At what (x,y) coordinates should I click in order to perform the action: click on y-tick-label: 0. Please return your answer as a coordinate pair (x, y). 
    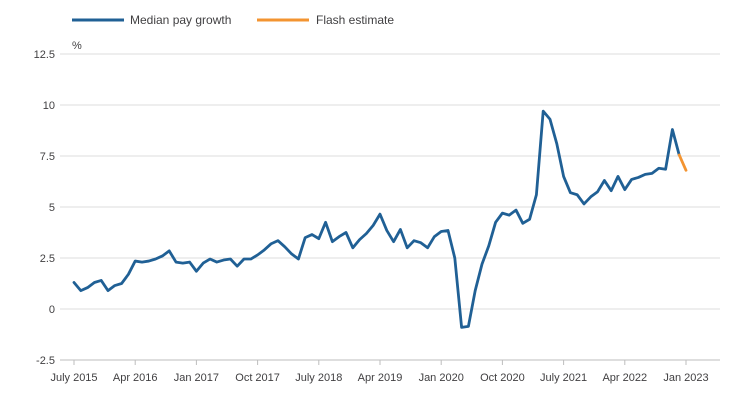
    Looking at the image, I should click on (52, 310).